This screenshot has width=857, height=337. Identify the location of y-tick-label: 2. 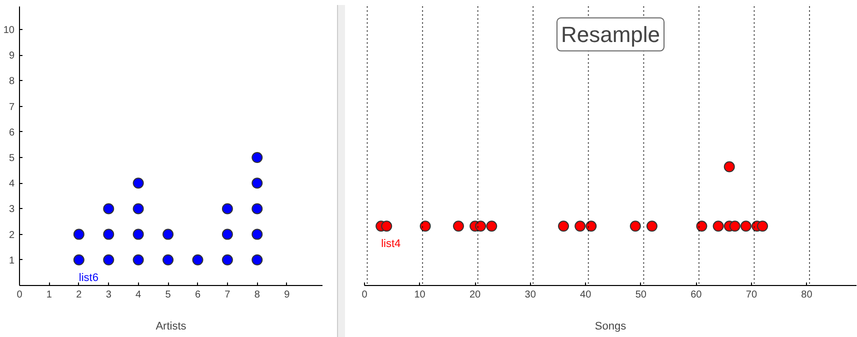
(11, 235).